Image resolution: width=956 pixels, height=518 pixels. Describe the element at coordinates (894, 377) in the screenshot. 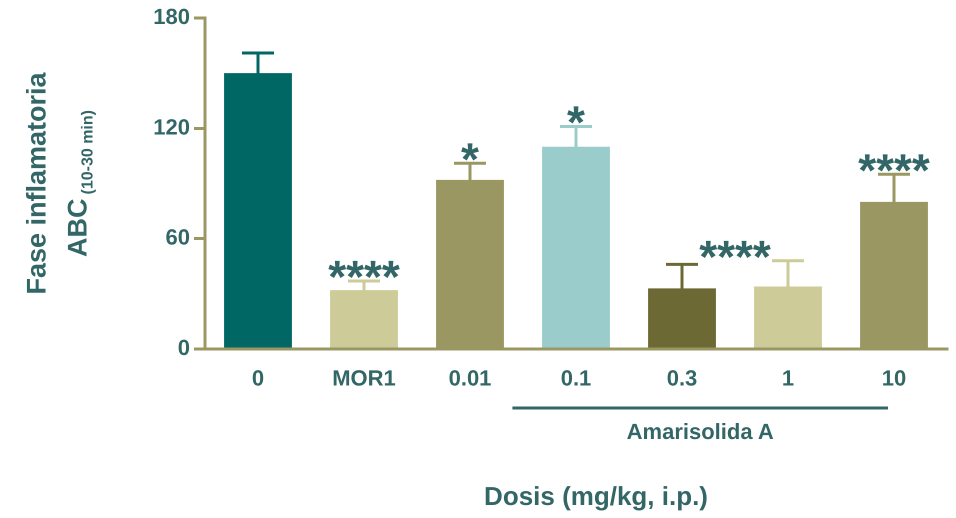

I see `x-tick-label: 10` at that location.